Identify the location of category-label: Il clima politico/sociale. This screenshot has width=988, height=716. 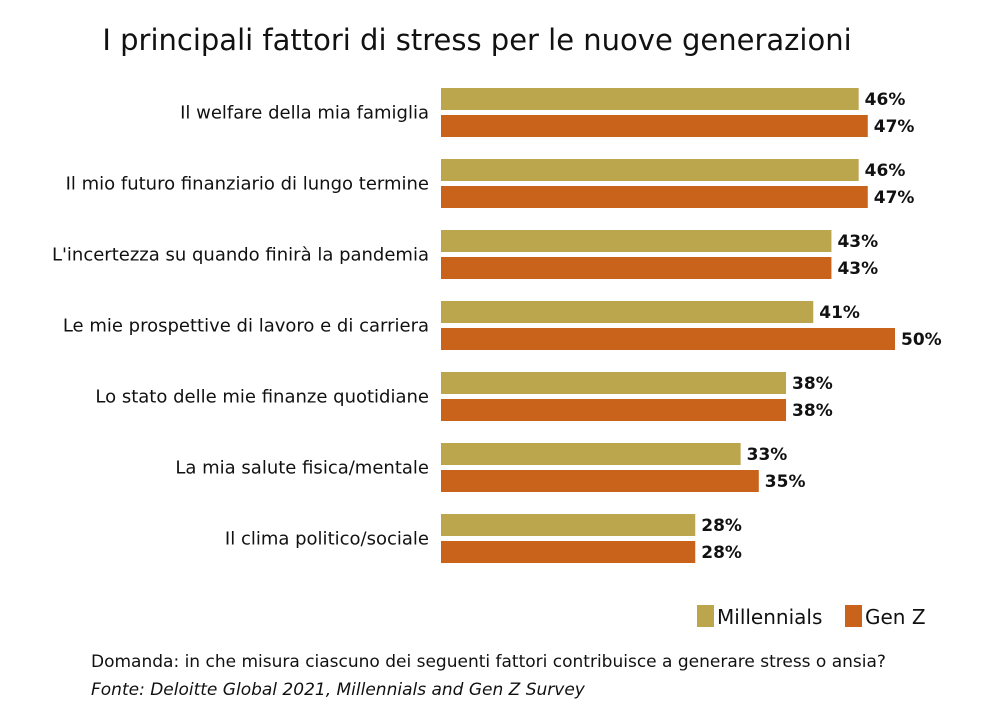
(327, 539).